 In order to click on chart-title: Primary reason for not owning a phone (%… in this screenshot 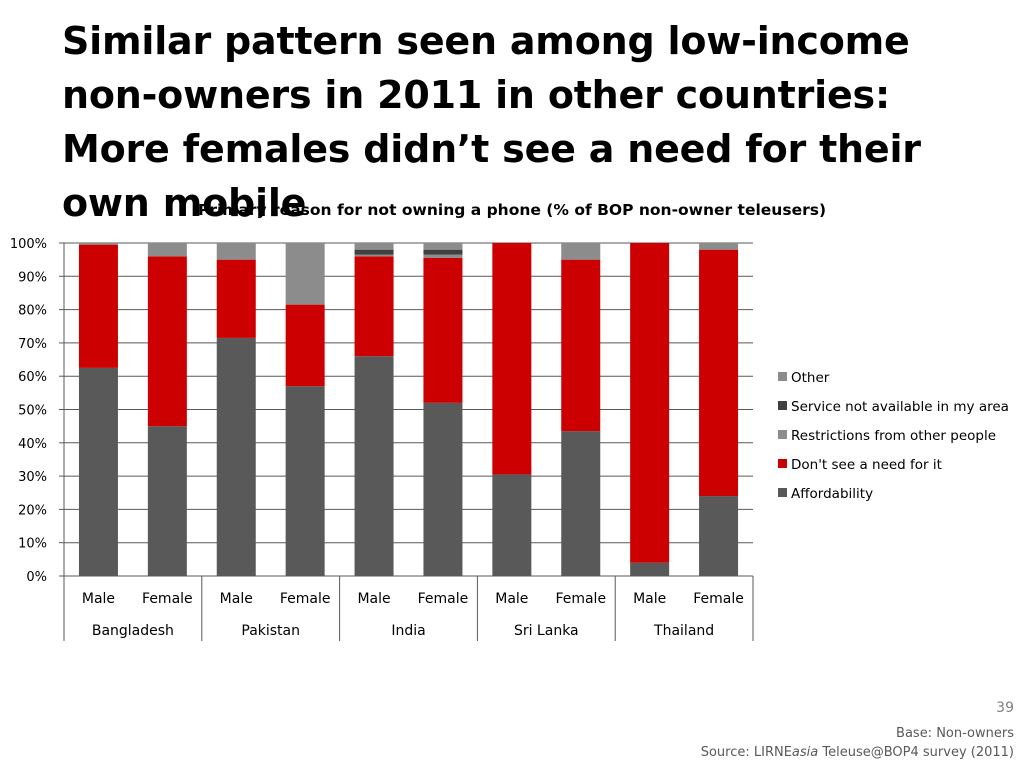, I will do `click(512, 210)`.